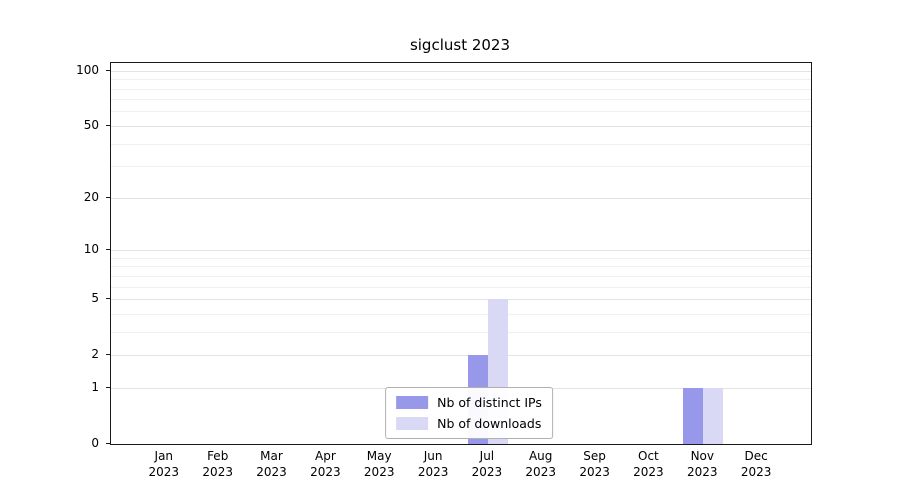 This screenshot has width=900, height=500. What do you see at coordinates (91, 124) in the screenshot?
I see `y-tick-label: 50` at bounding box center [91, 124].